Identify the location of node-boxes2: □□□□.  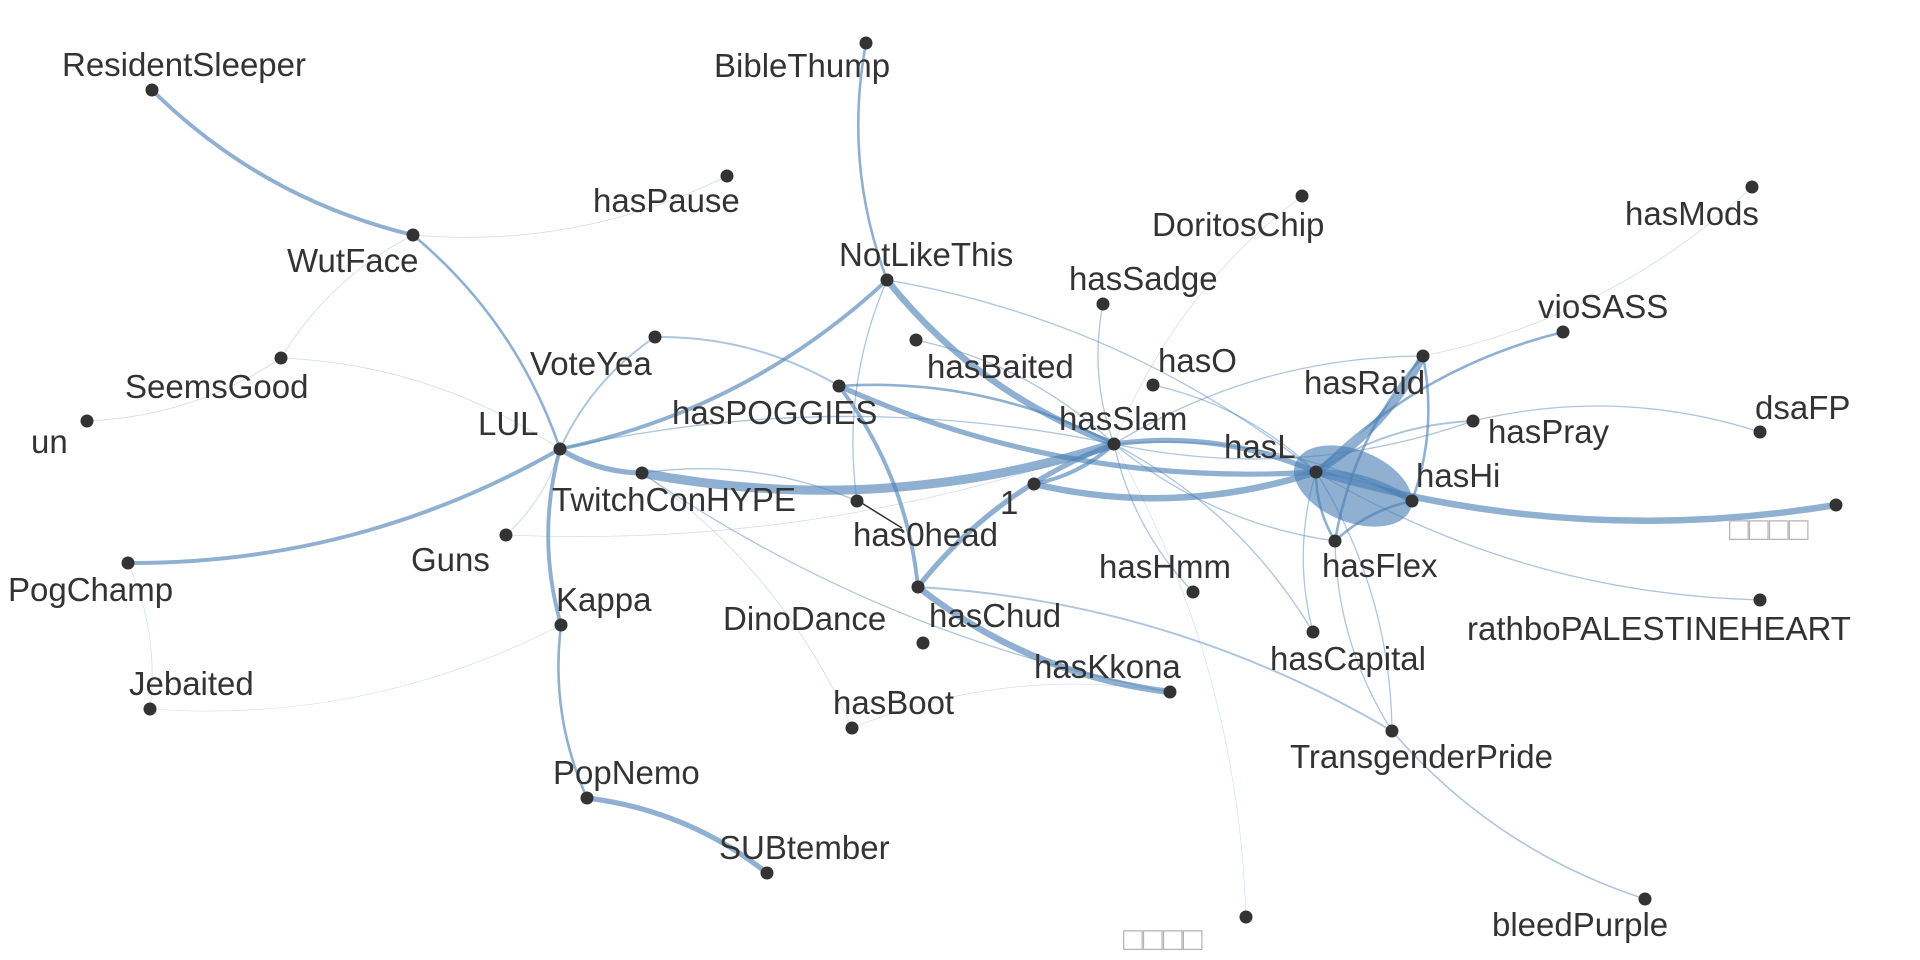
(1188, 934).